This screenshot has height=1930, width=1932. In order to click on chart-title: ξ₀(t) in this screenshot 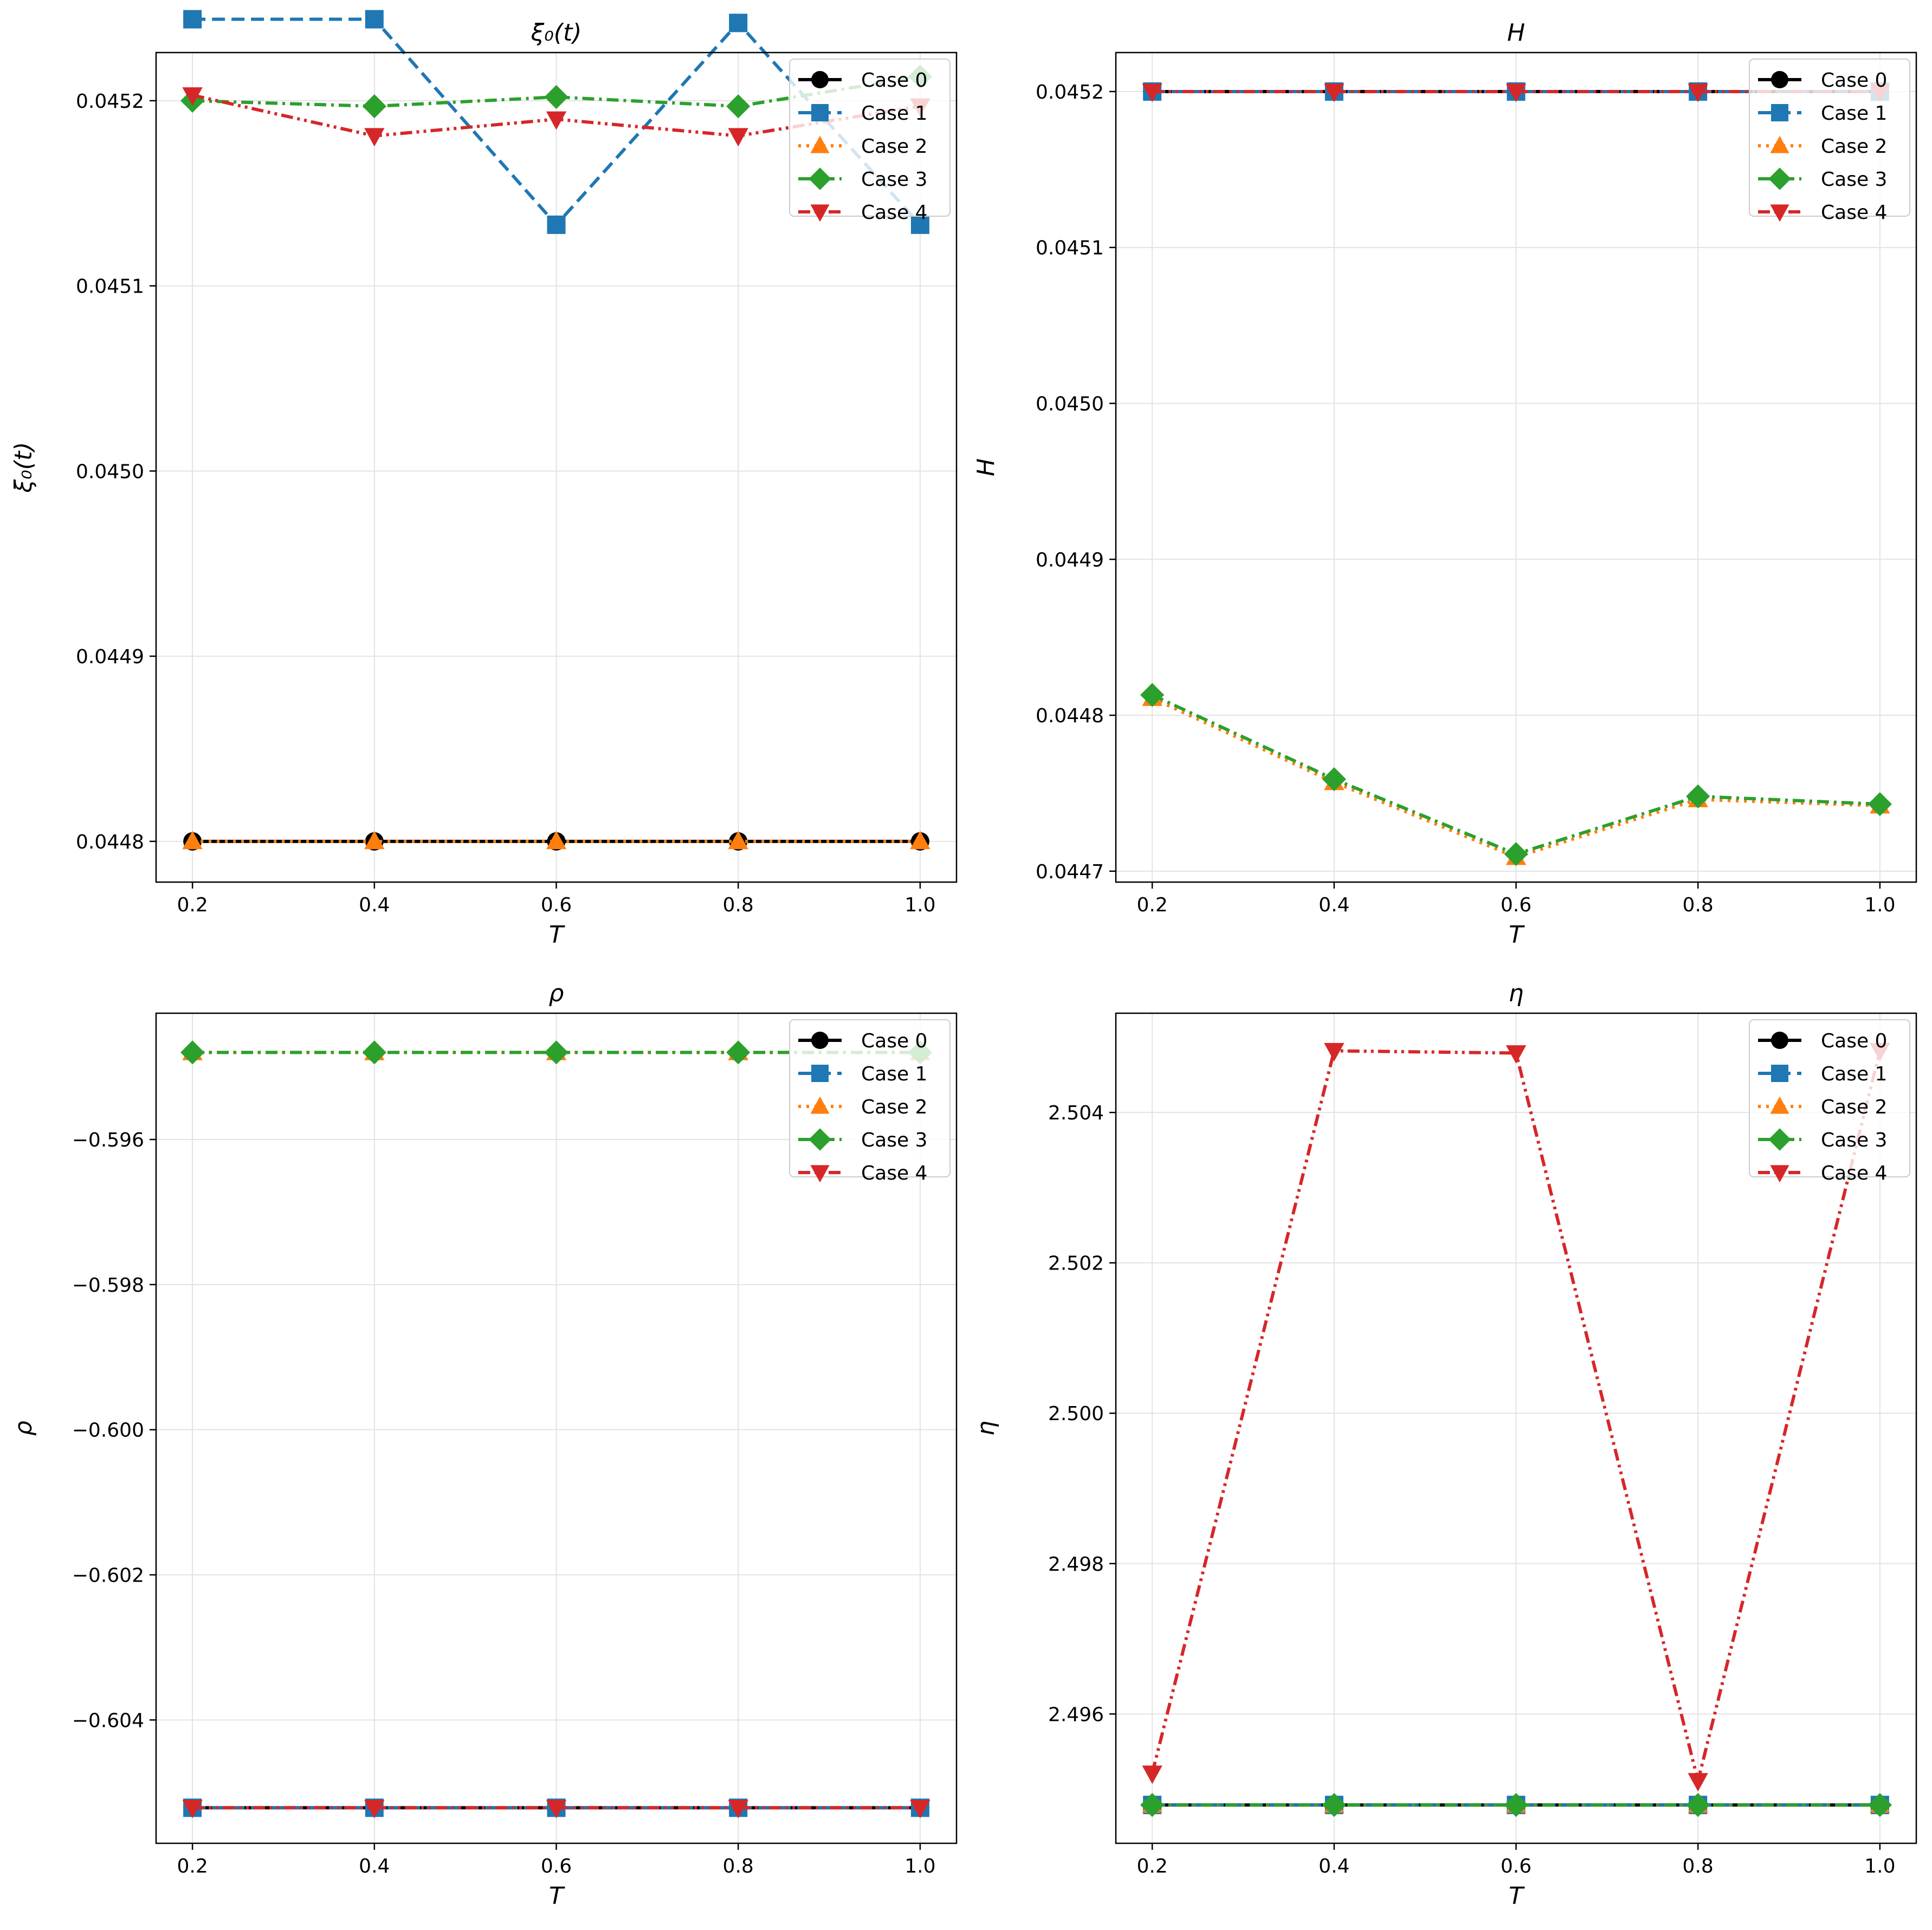, I will do `click(556, 33)`.